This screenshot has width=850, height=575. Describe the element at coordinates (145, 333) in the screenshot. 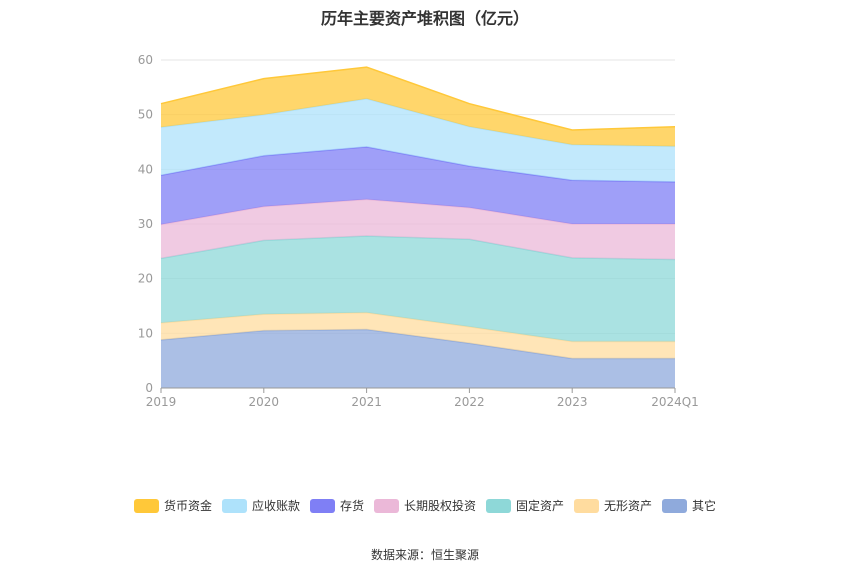

I see `y-tick-label: 10` at that location.